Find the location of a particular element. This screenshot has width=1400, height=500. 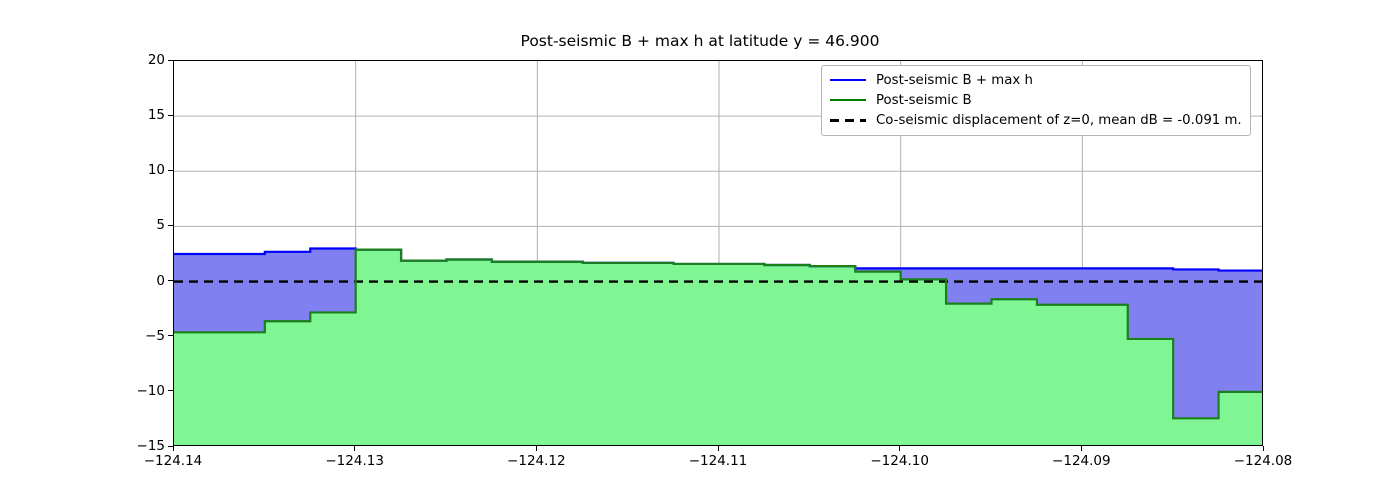

y-tick-label: 0 is located at coordinates (160, 280).